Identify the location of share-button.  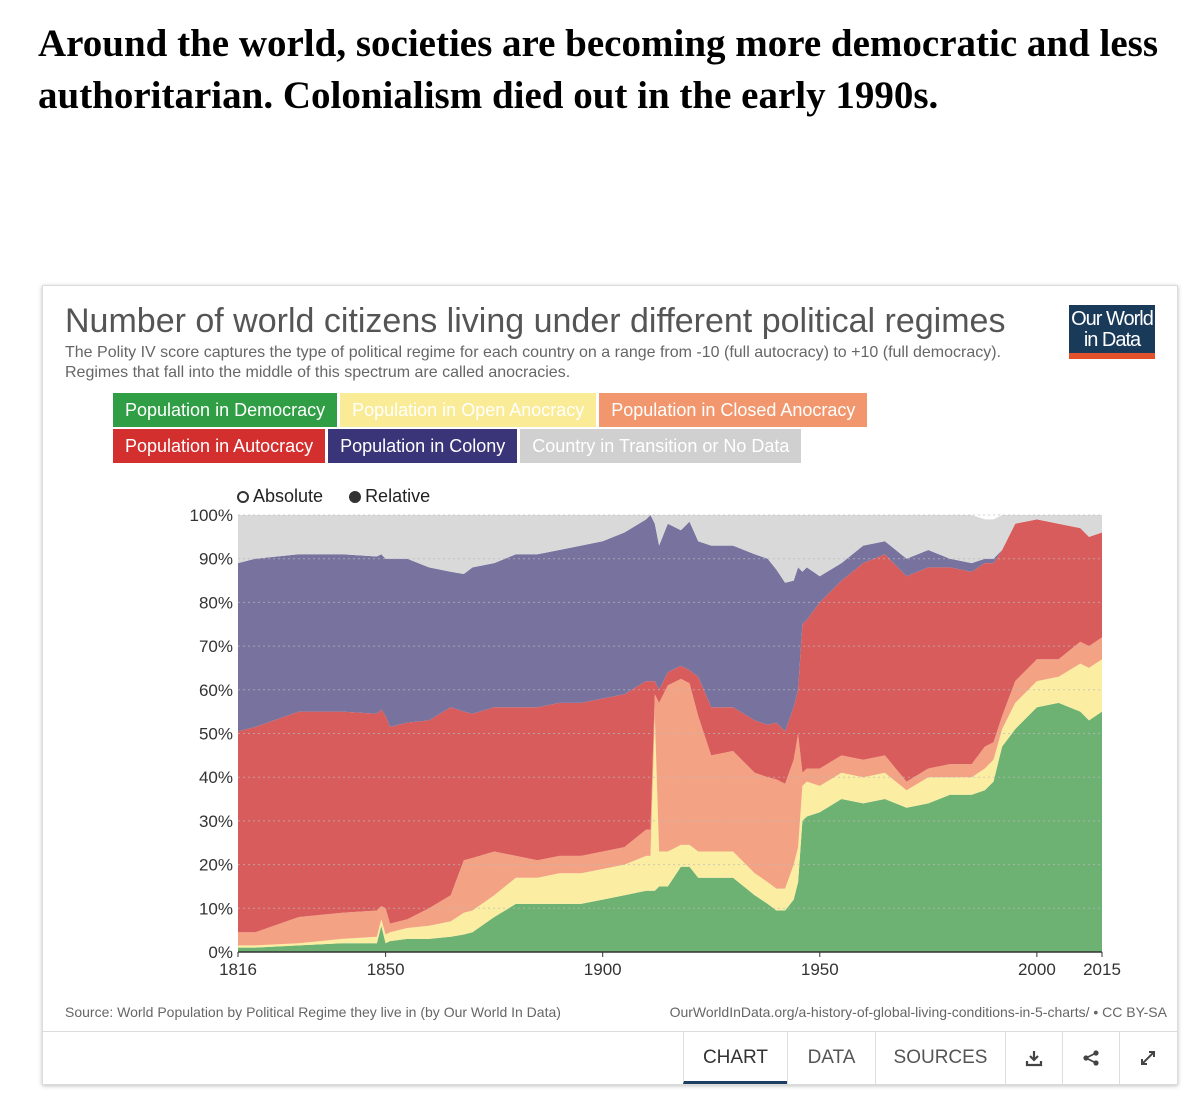
(1090, 1058).